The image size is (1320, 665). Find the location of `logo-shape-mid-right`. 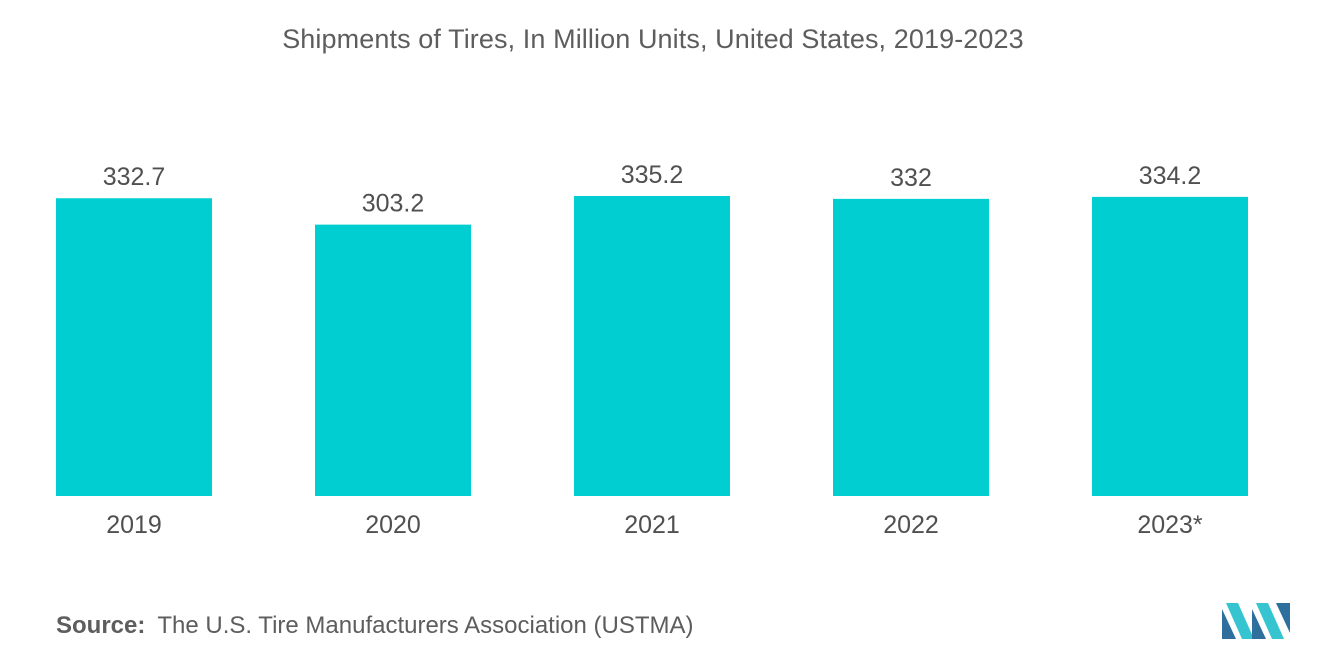

logo-shape-mid-right is located at coordinates (1270, 621).